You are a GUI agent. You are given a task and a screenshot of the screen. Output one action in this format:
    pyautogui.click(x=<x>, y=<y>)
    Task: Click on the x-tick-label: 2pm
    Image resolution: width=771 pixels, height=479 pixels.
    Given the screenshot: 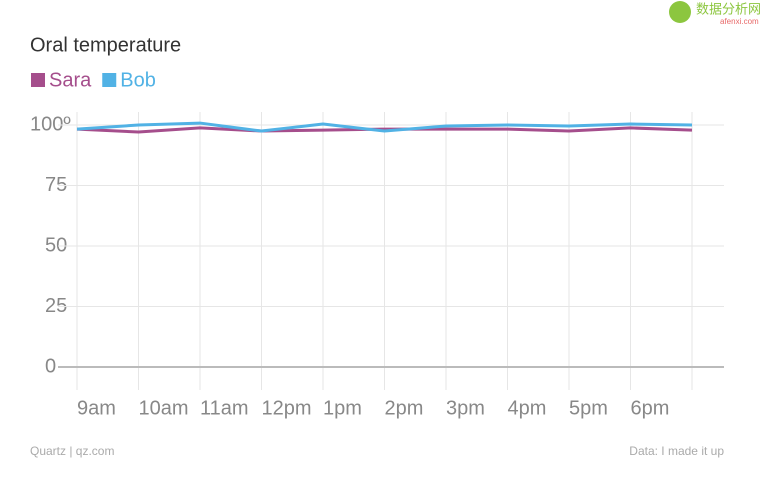 What is the action you would take?
    pyautogui.click(x=404, y=408)
    